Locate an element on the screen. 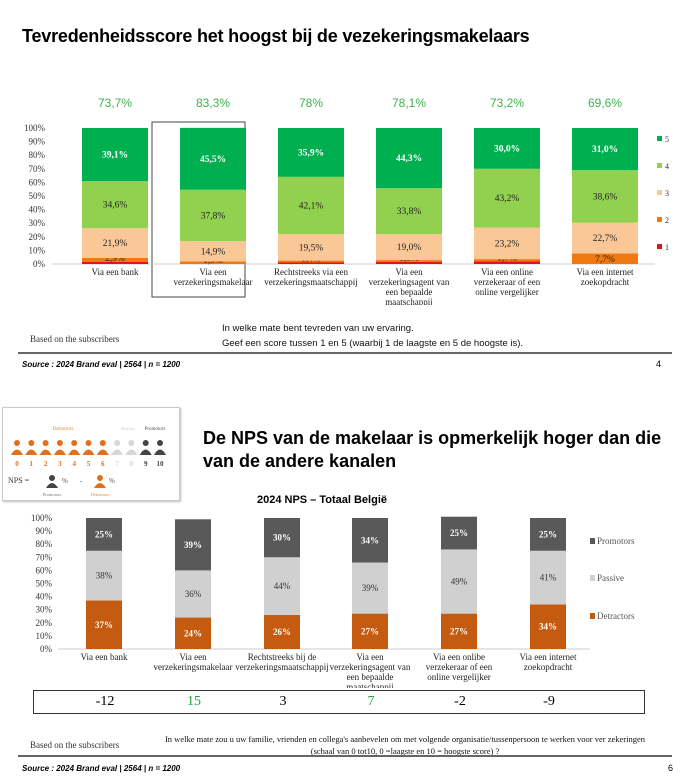 This screenshot has height=781, width=692. data-label: 22,7% is located at coordinates (605, 239).